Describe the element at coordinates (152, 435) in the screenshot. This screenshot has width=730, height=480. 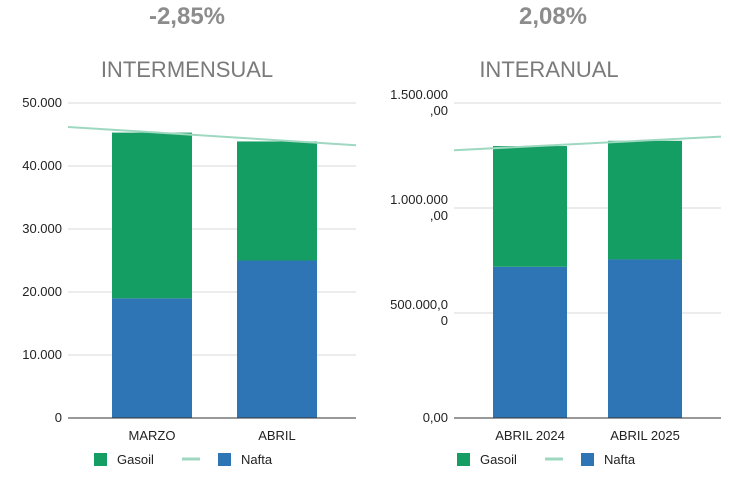
I see `category-label: MARZO` at that location.